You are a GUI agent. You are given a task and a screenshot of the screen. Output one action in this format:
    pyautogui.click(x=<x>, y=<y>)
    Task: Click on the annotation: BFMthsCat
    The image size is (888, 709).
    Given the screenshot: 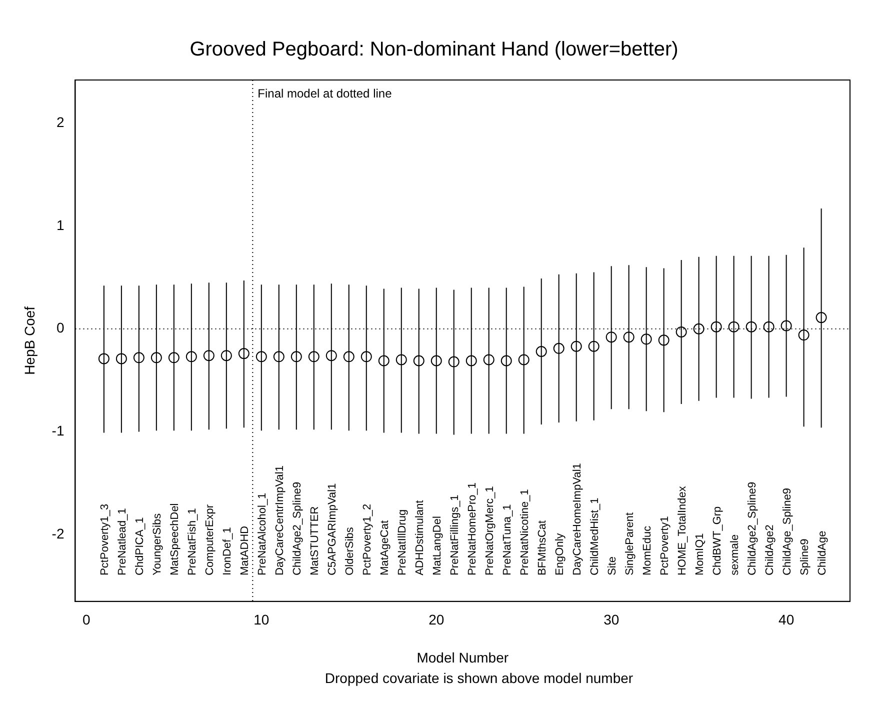 What is the action you would take?
    pyautogui.click(x=542, y=548)
    